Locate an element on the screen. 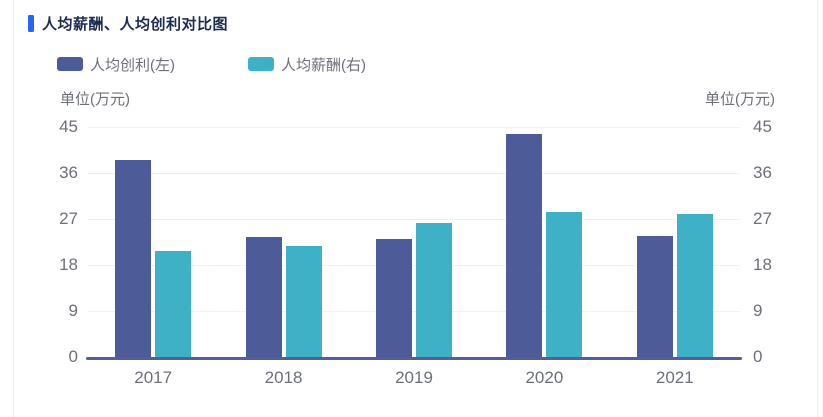 This screenshot has height=417, width=823. chart-title-row: 人均薪酬、人均创利对比图 is located at coordinates (128, 23).